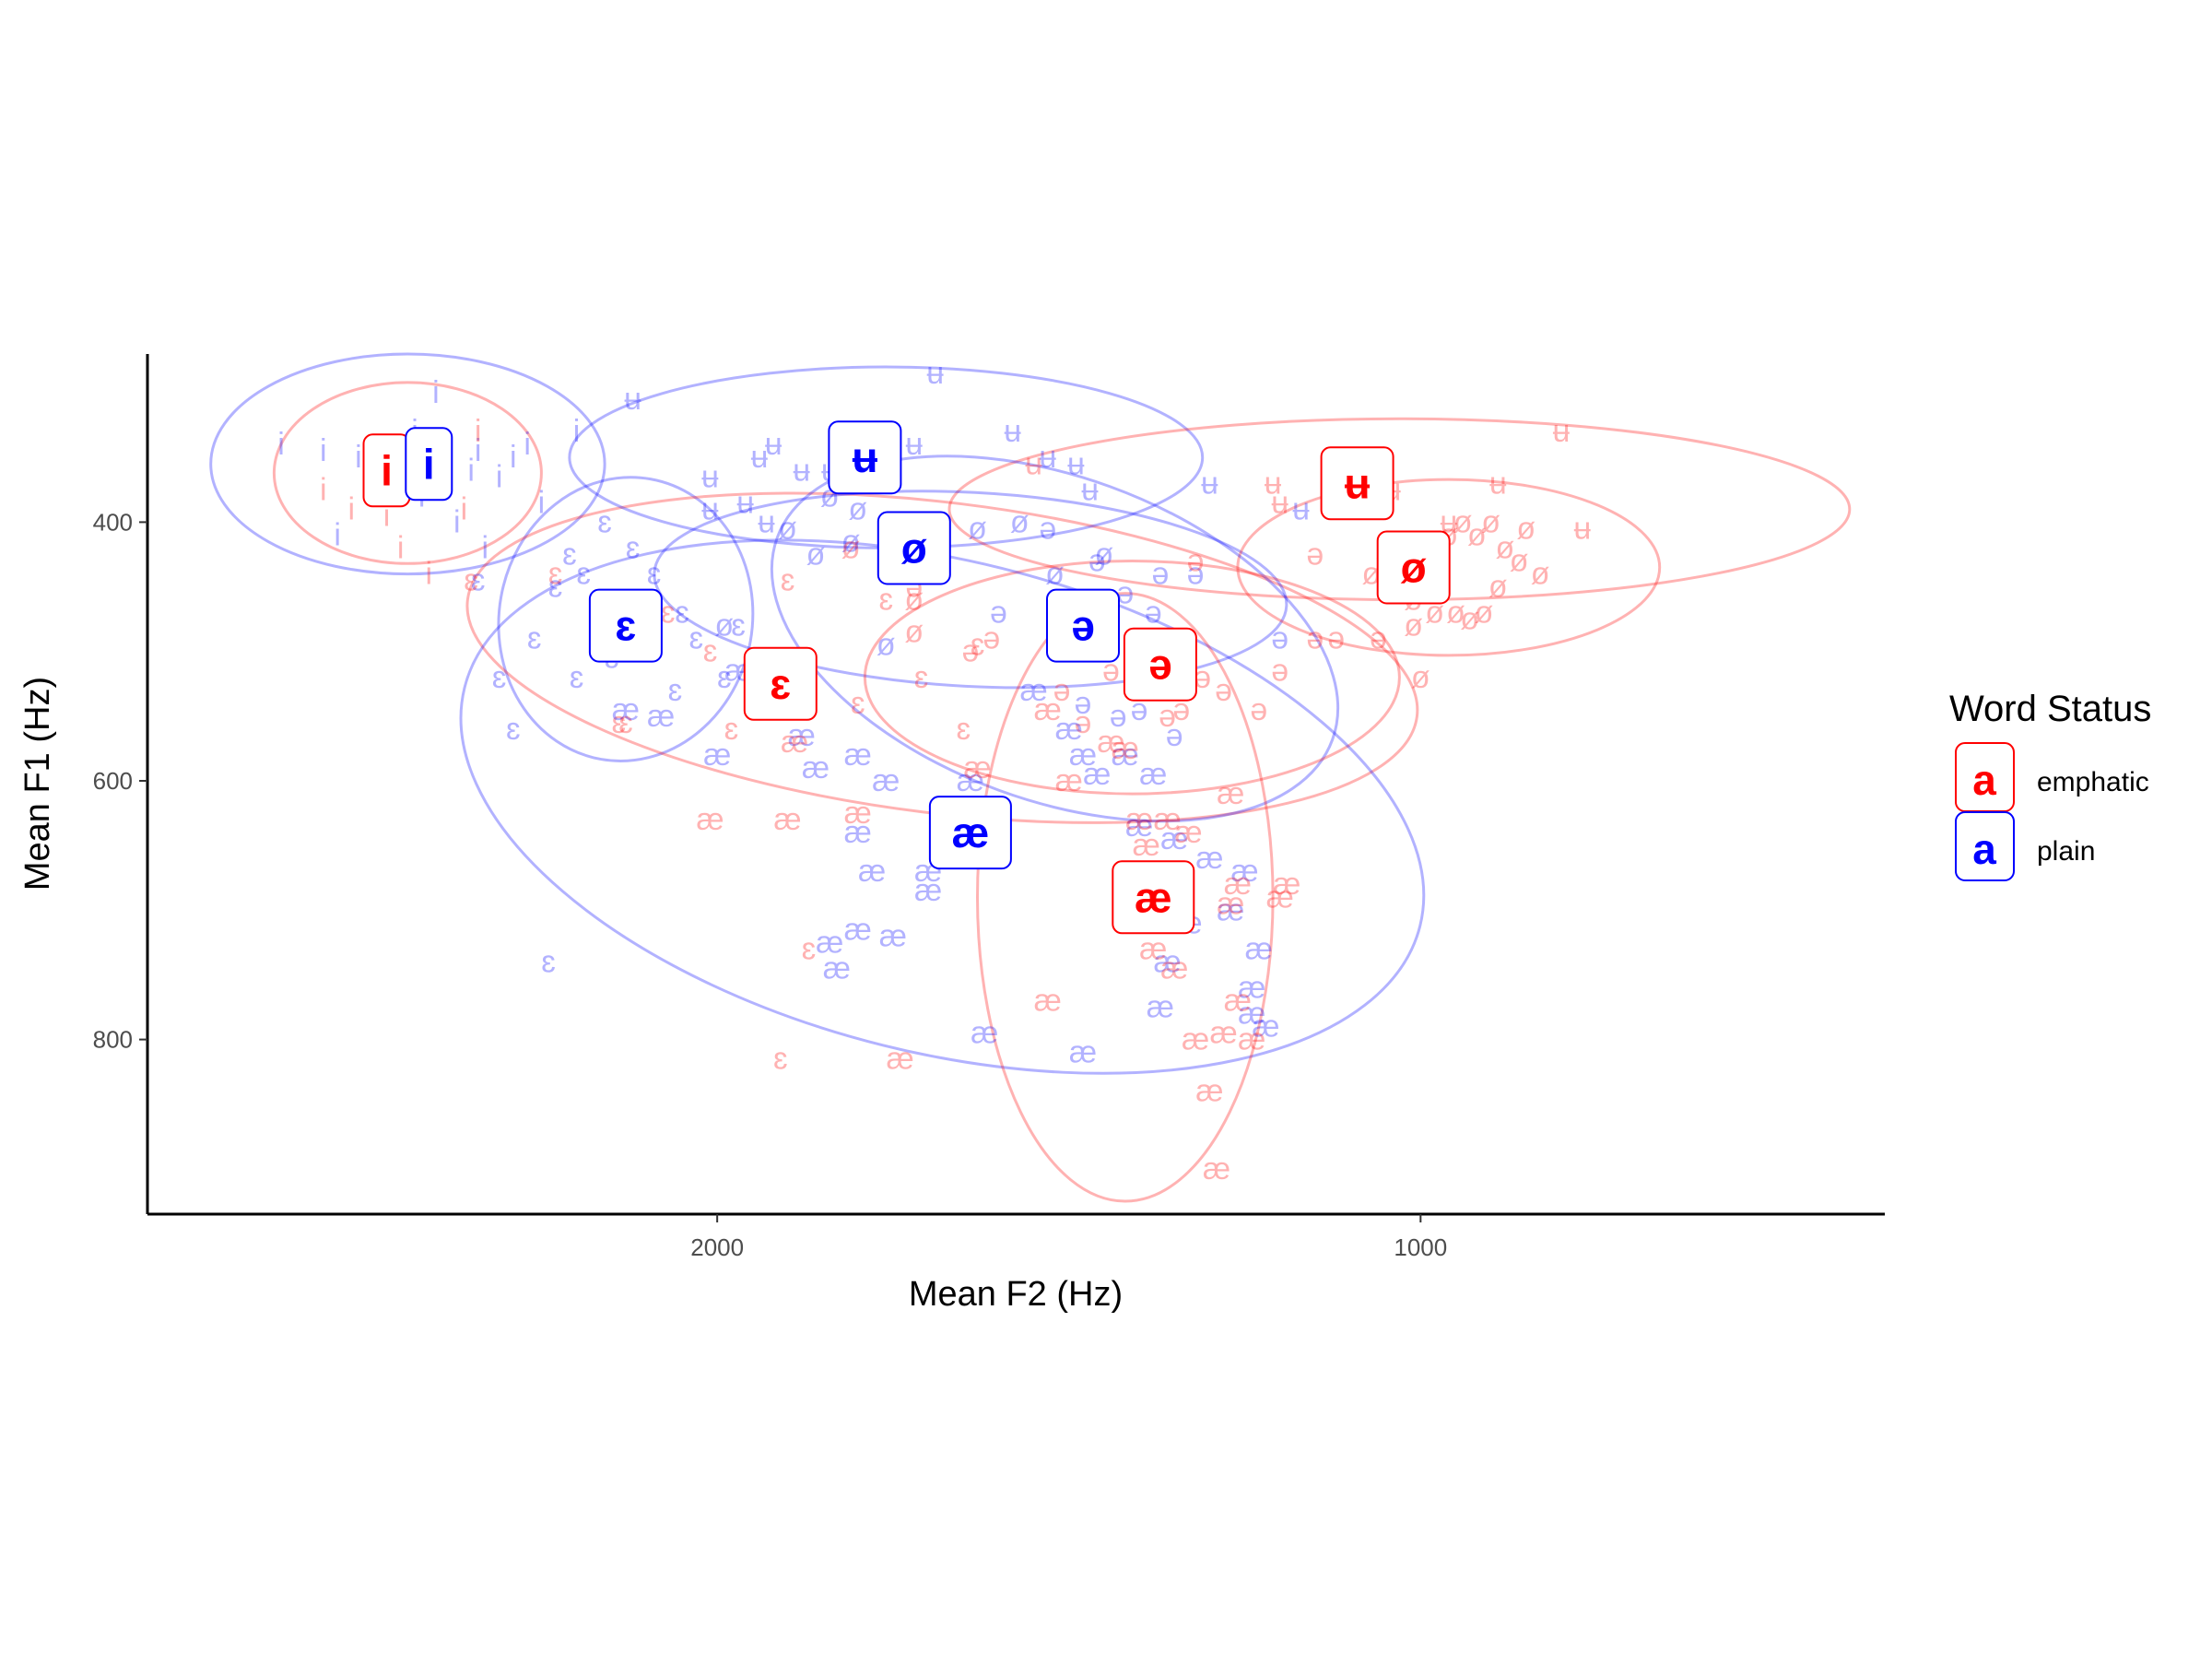 Image resolution: width=2212 pixels, height=1664 pixels. I want to click on legend-item-plain: a plain, so click(2025, 846).